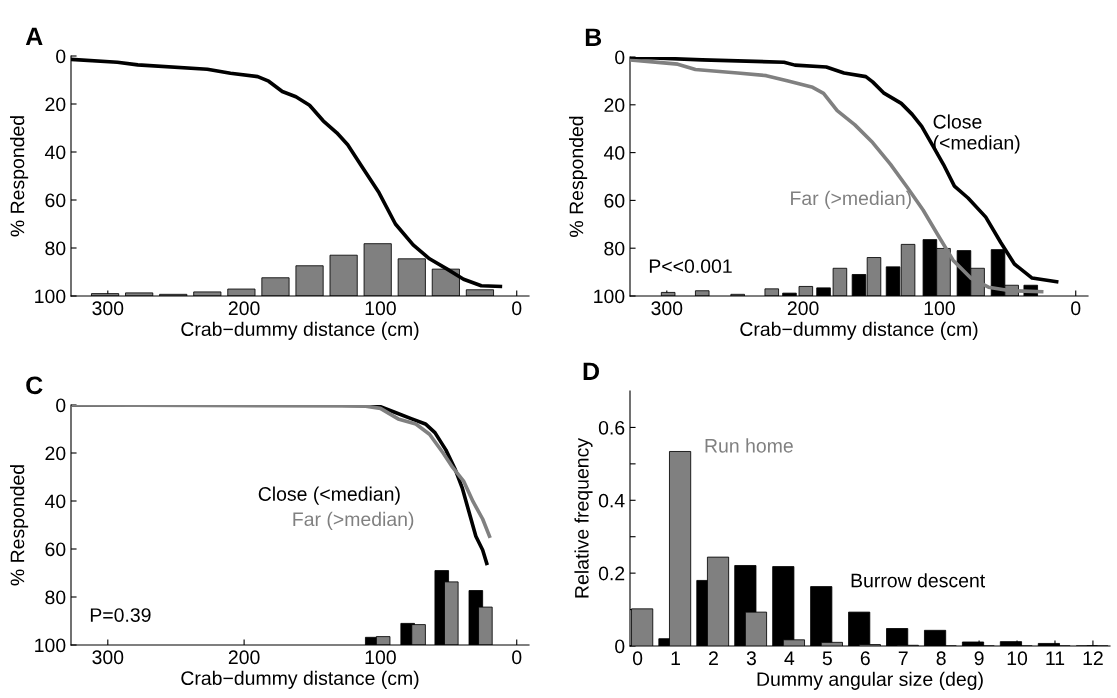 This screenshot has width=1117, height=698. What do you see at coordinates (918, 580) in the screenshot?
I see `series-label: Burrow descent` at bounding box center [918, 580].